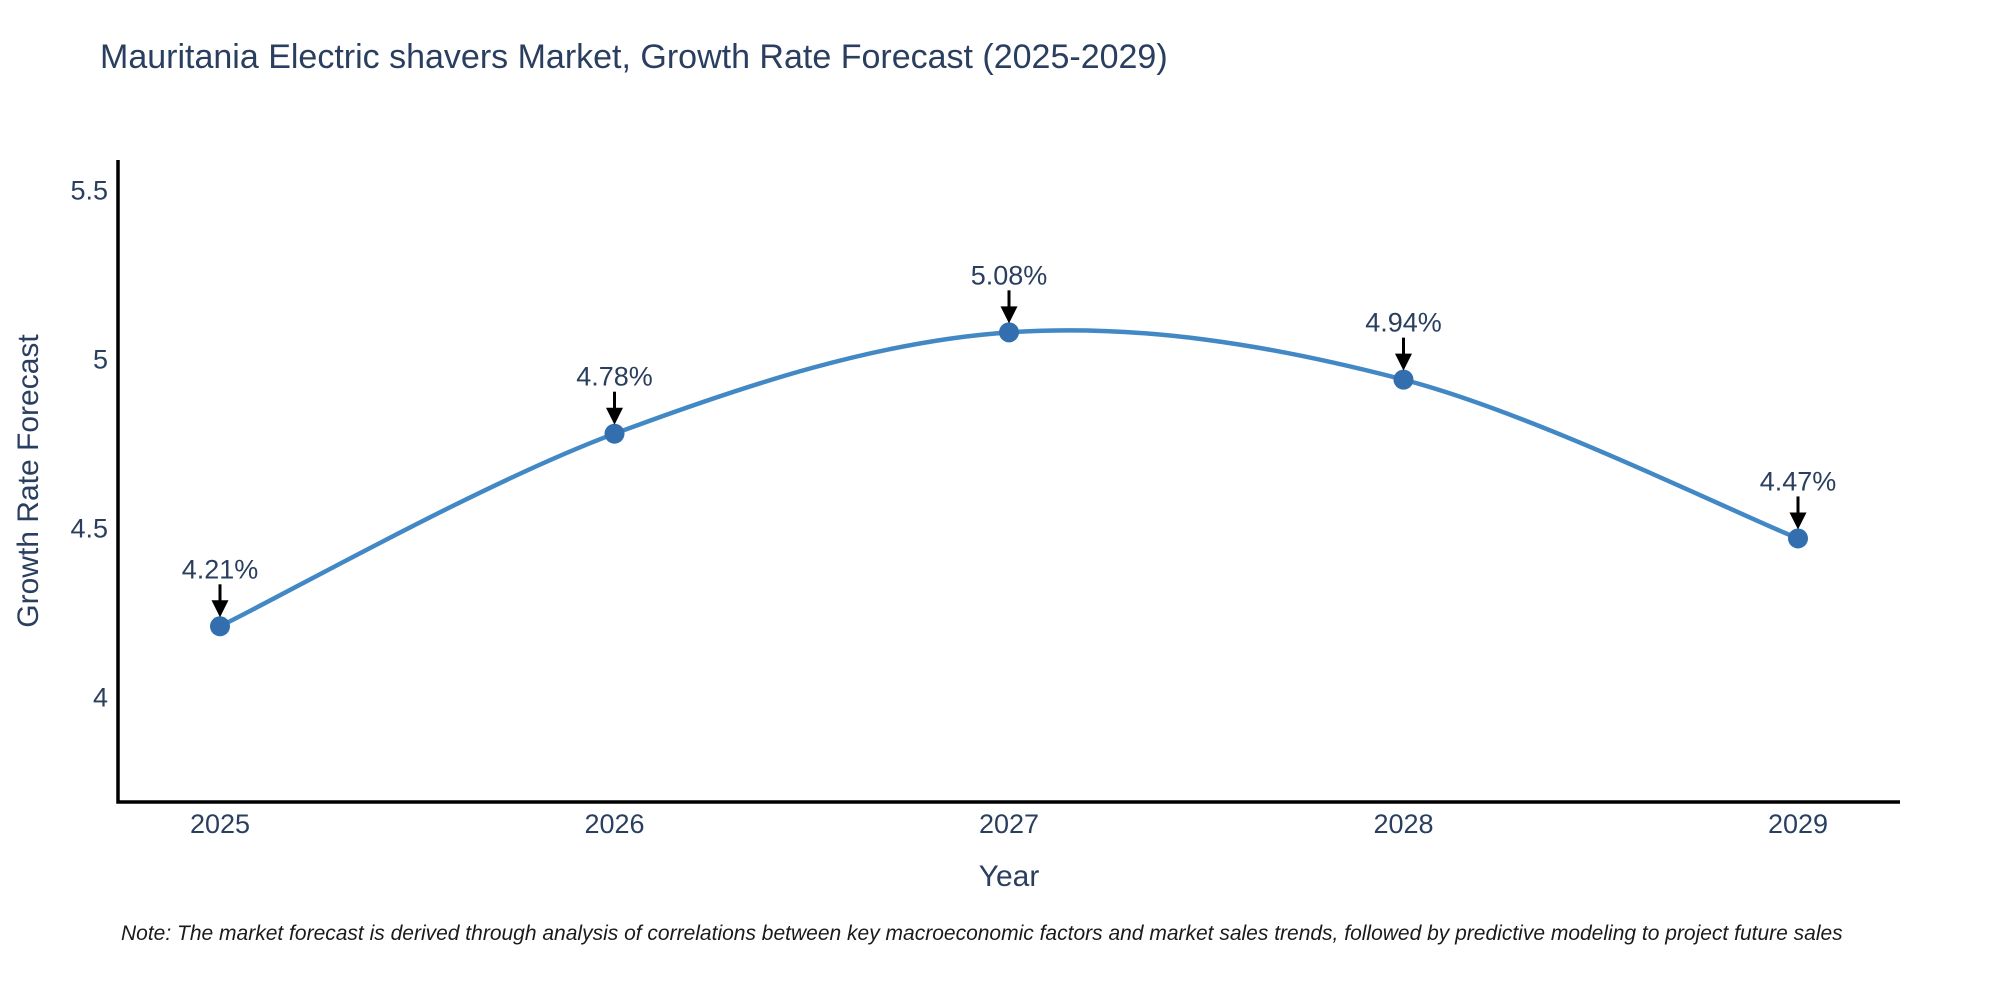 This screenshot has height=1000, width=2000. Describe the element at coordinates (1009, 824) in the screenshot. I see `x-tick-label: 2027` at that location.